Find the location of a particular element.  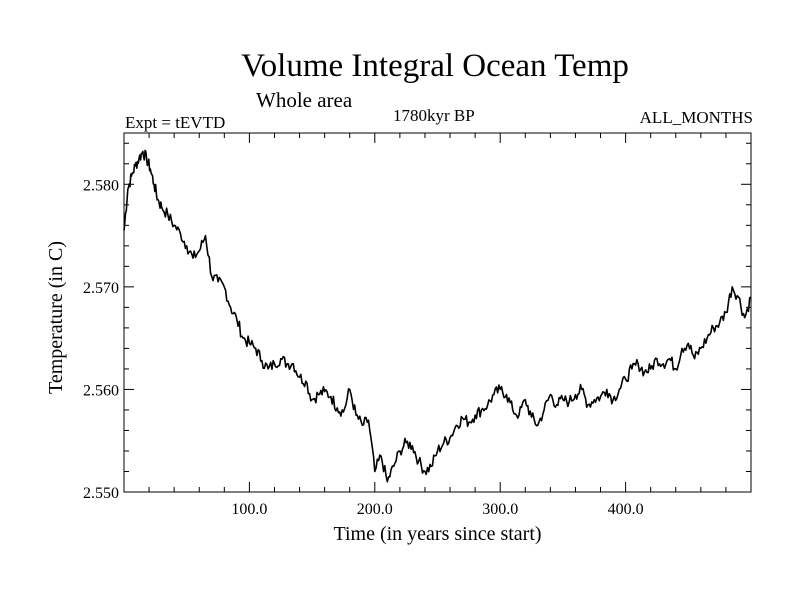

period-label: 1780kyr BP is located at coordinates (434, 115).